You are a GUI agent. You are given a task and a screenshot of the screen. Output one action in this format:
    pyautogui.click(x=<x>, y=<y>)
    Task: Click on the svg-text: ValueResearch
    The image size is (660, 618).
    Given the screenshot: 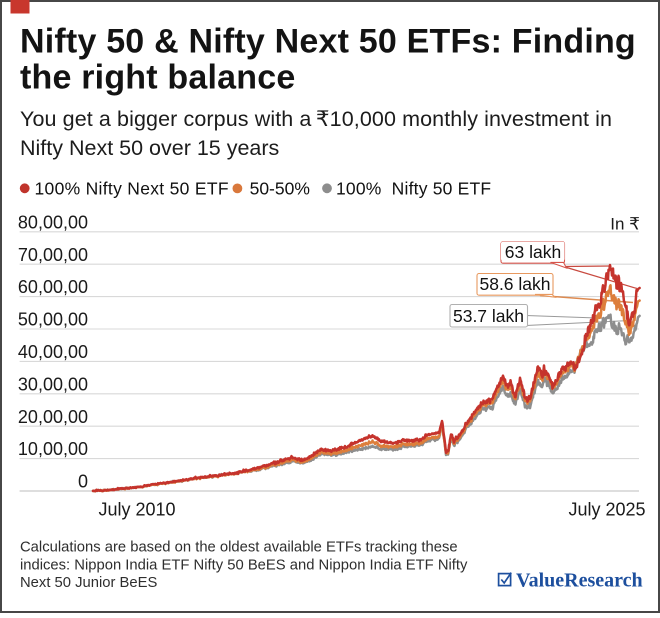 What is the action you would take?
    pyautogui.click(x=579, y=581)
    